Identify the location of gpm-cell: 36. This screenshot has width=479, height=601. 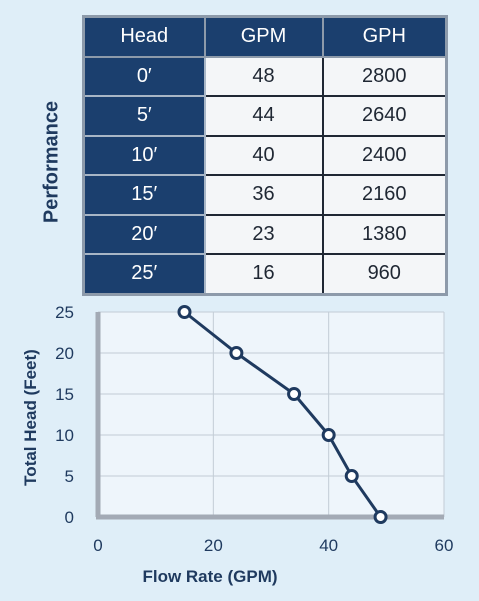
(263, 195).